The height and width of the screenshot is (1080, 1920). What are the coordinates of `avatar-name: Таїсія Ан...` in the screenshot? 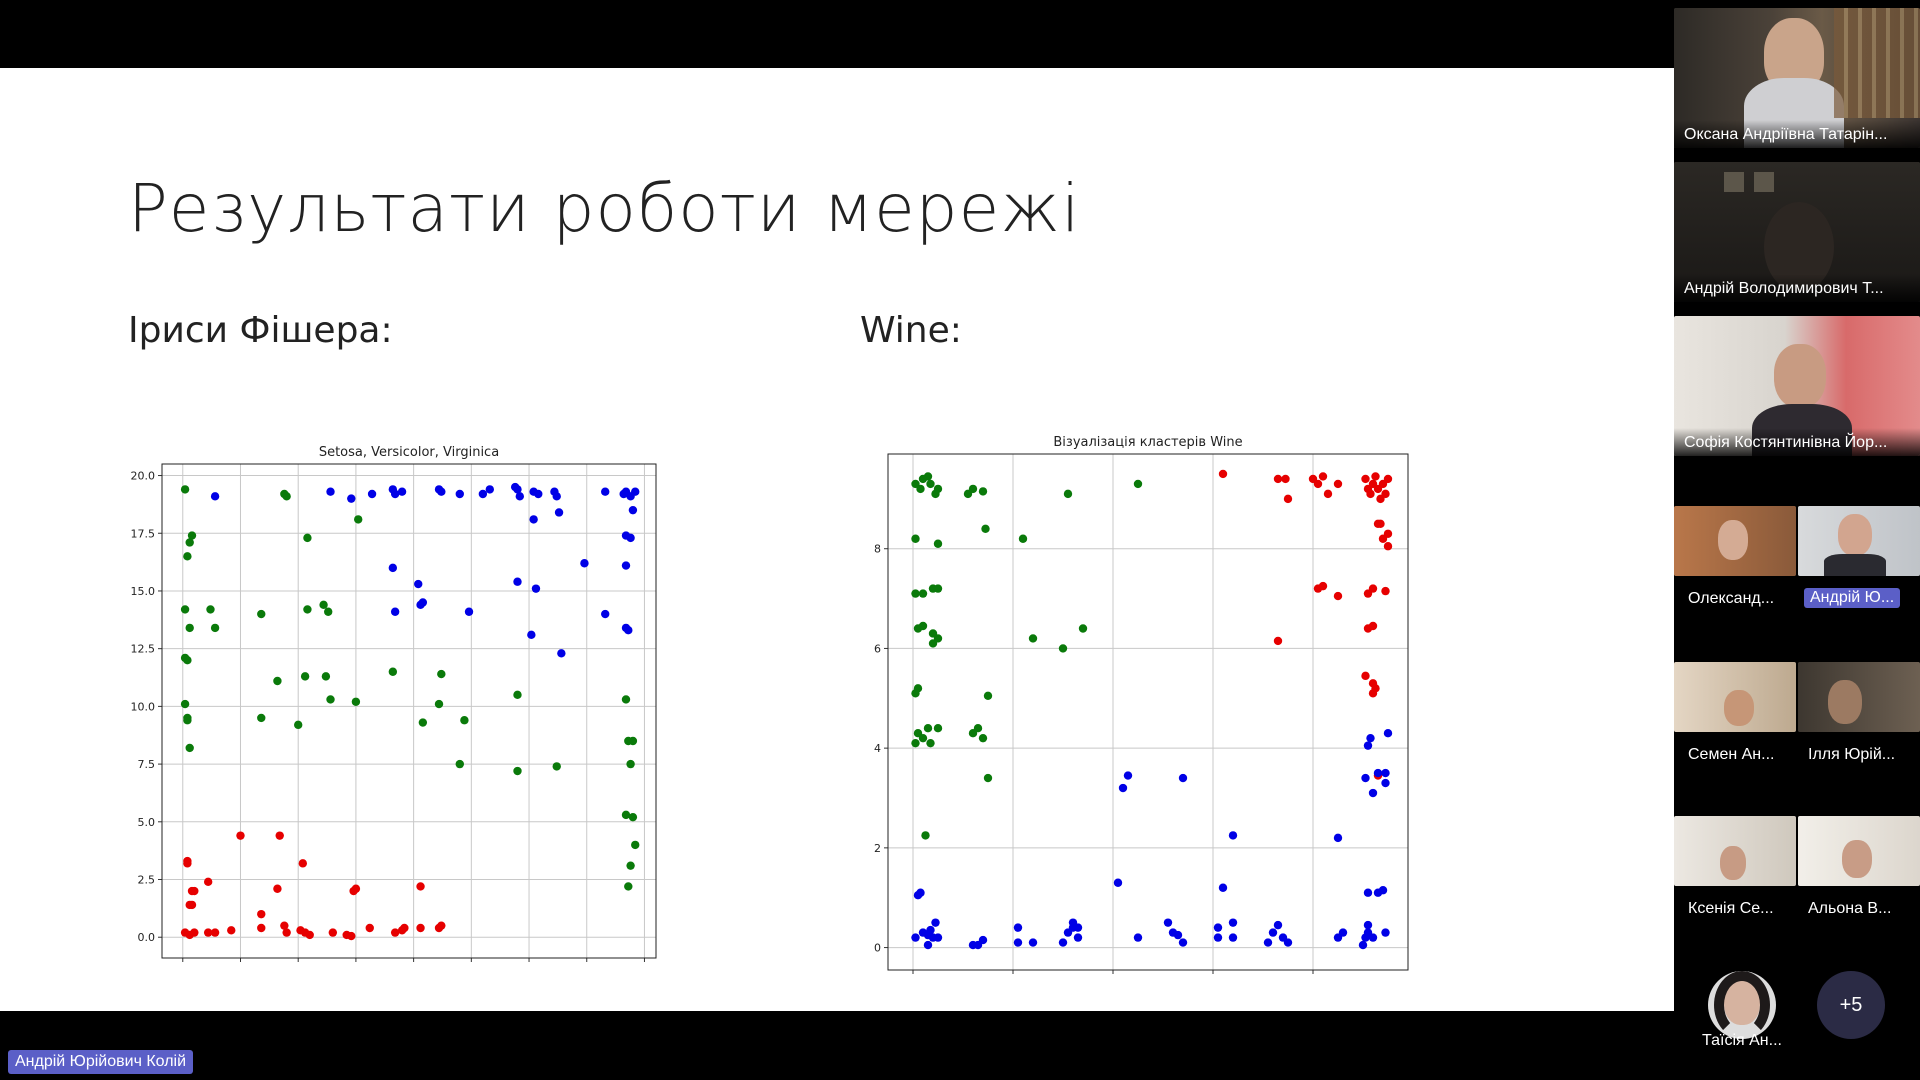 It's located at (1742, 1040).